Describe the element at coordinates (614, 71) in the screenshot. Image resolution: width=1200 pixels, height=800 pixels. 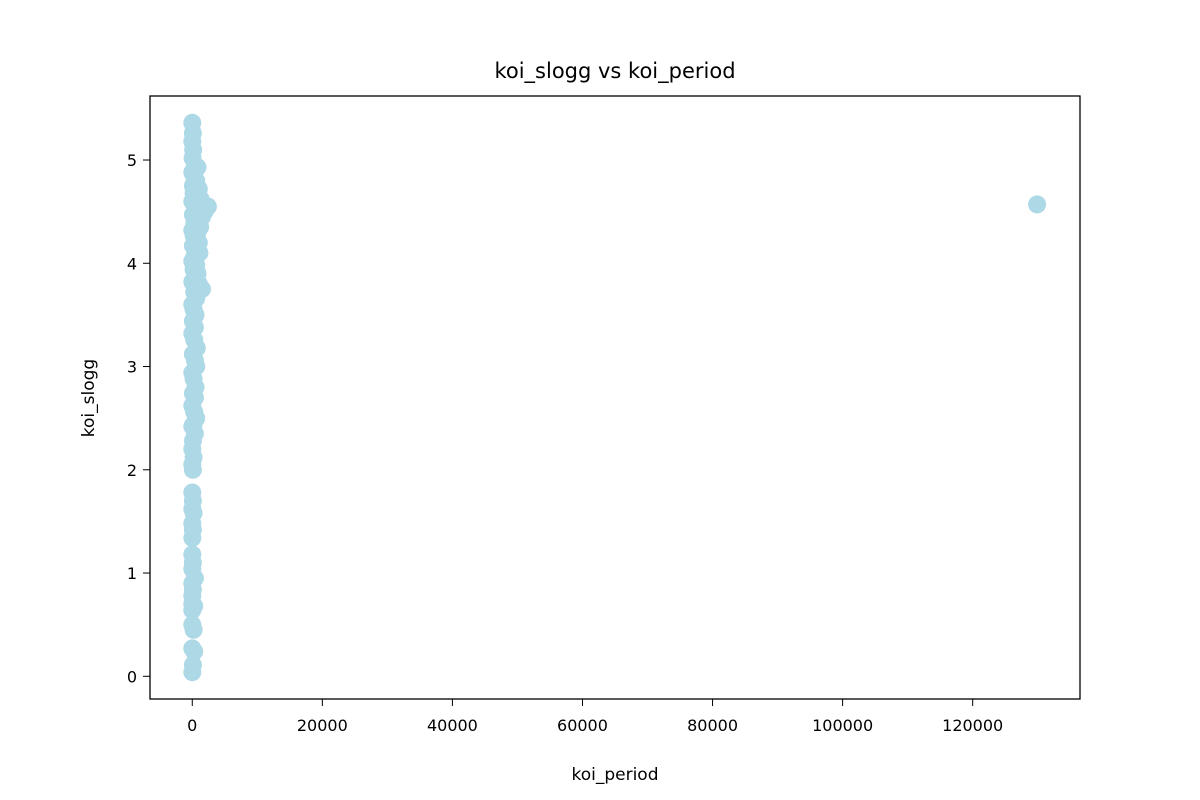
I see `chart-title: koi_slogg vs koi_period` at that location.